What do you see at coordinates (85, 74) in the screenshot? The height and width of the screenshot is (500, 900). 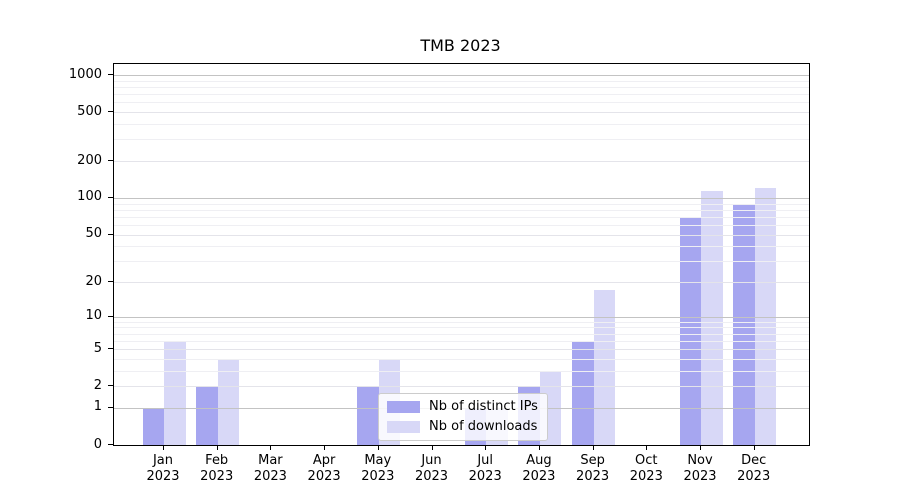 I see `y-tick-label-1000: 1000` at bounding box center [85, 74].